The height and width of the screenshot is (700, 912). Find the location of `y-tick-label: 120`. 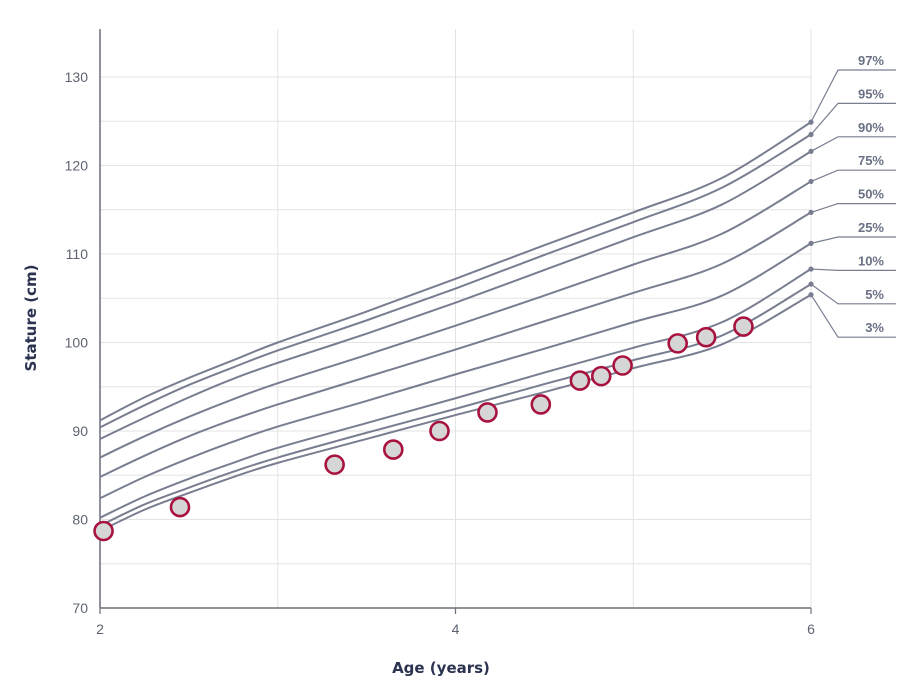

y-tick-label: 120 is located at coordinates (77, 166).